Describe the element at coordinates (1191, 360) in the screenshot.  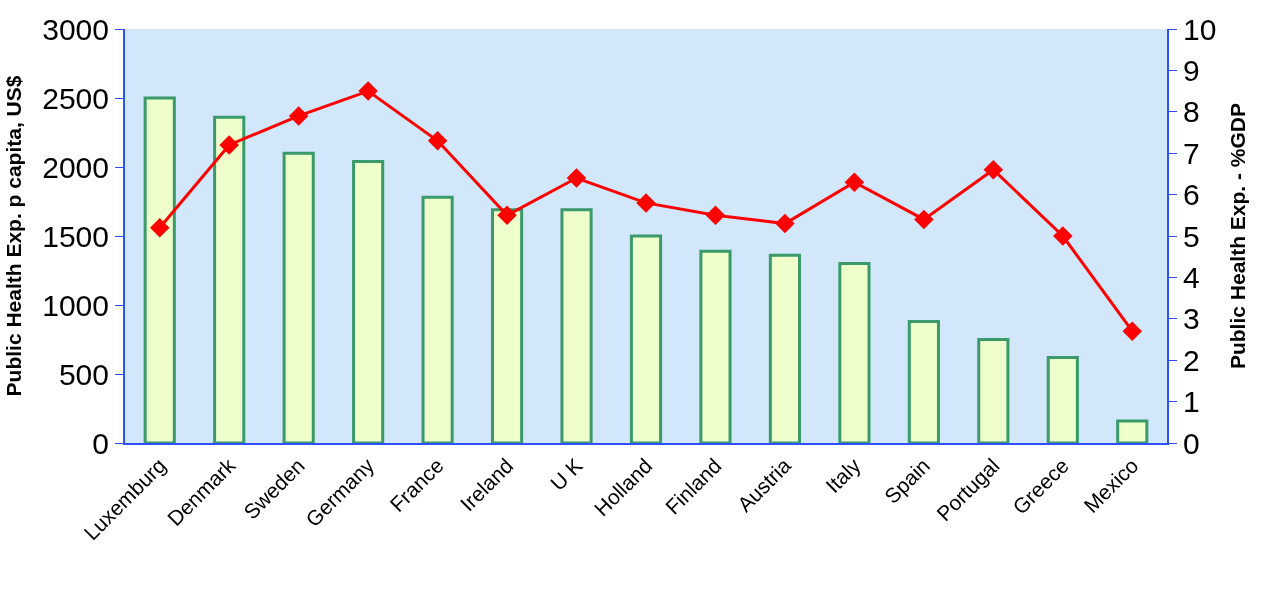
I see `y2-tick-label: 2` at that location.